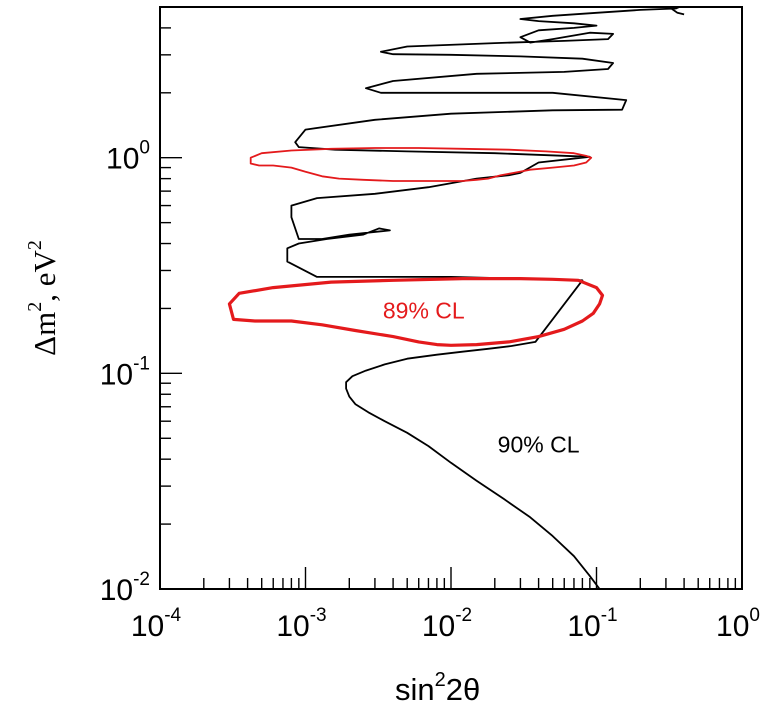  What do you see at coordinates (43, 298) in the screenshot?
I see `y-axis-label: Δm2, eV2` at bounding box center [43, 298].